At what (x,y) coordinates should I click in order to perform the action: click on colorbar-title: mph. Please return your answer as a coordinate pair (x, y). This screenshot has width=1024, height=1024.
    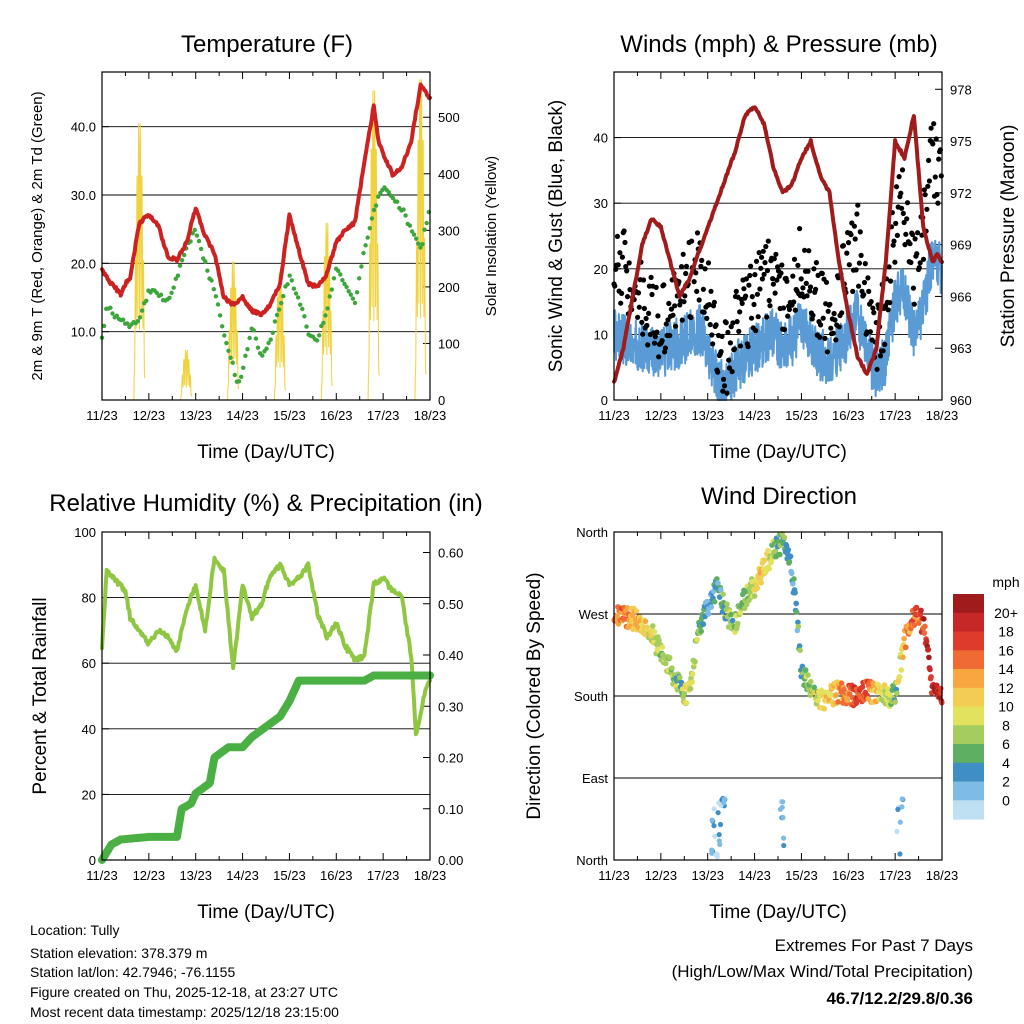
    Looking at the image, I should click on (1005, 582).